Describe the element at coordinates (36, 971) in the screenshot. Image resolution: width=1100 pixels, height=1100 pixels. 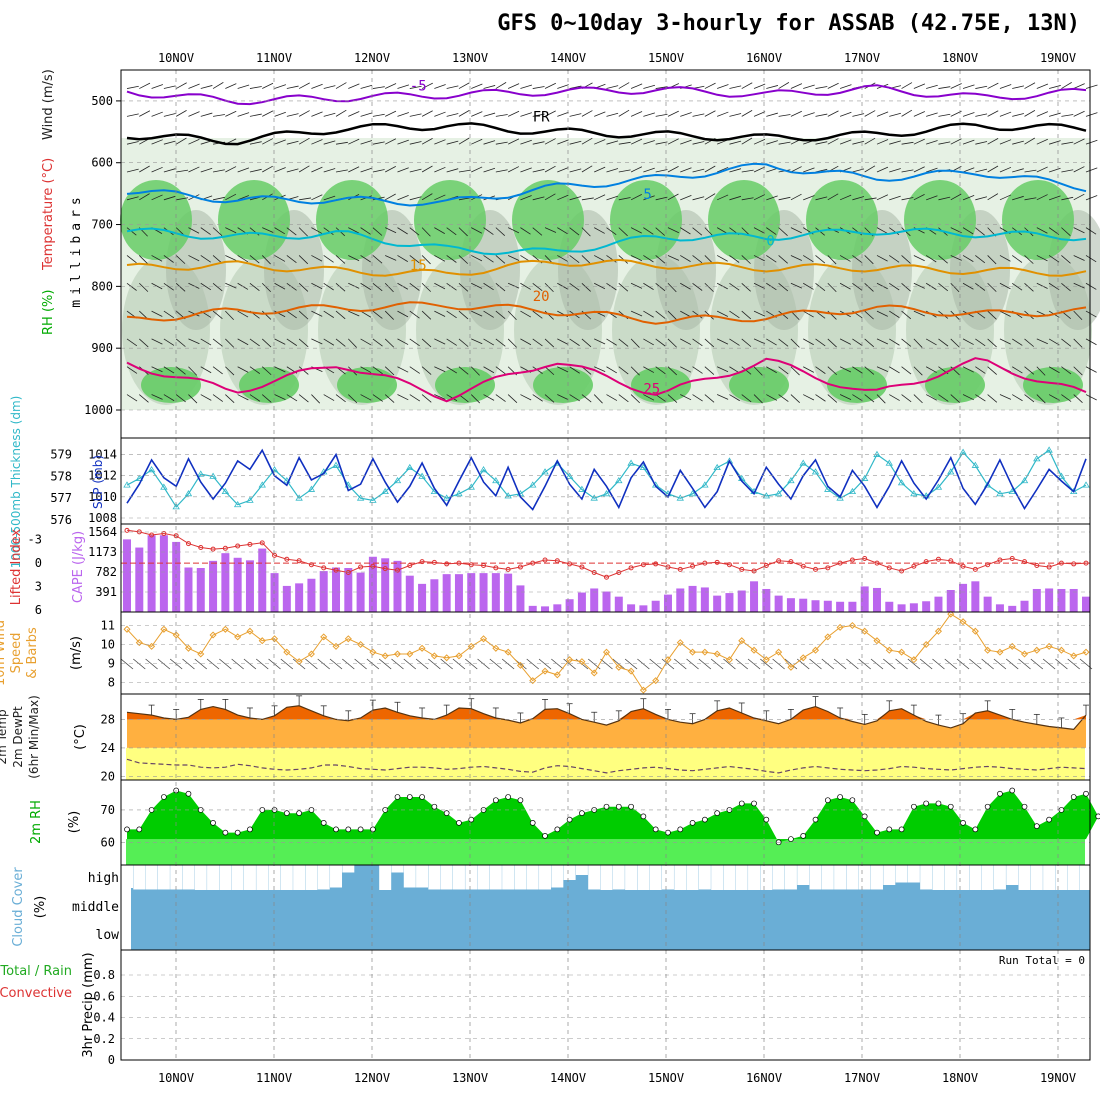
I see `precip-legend-total: Total / Rain` at that location.